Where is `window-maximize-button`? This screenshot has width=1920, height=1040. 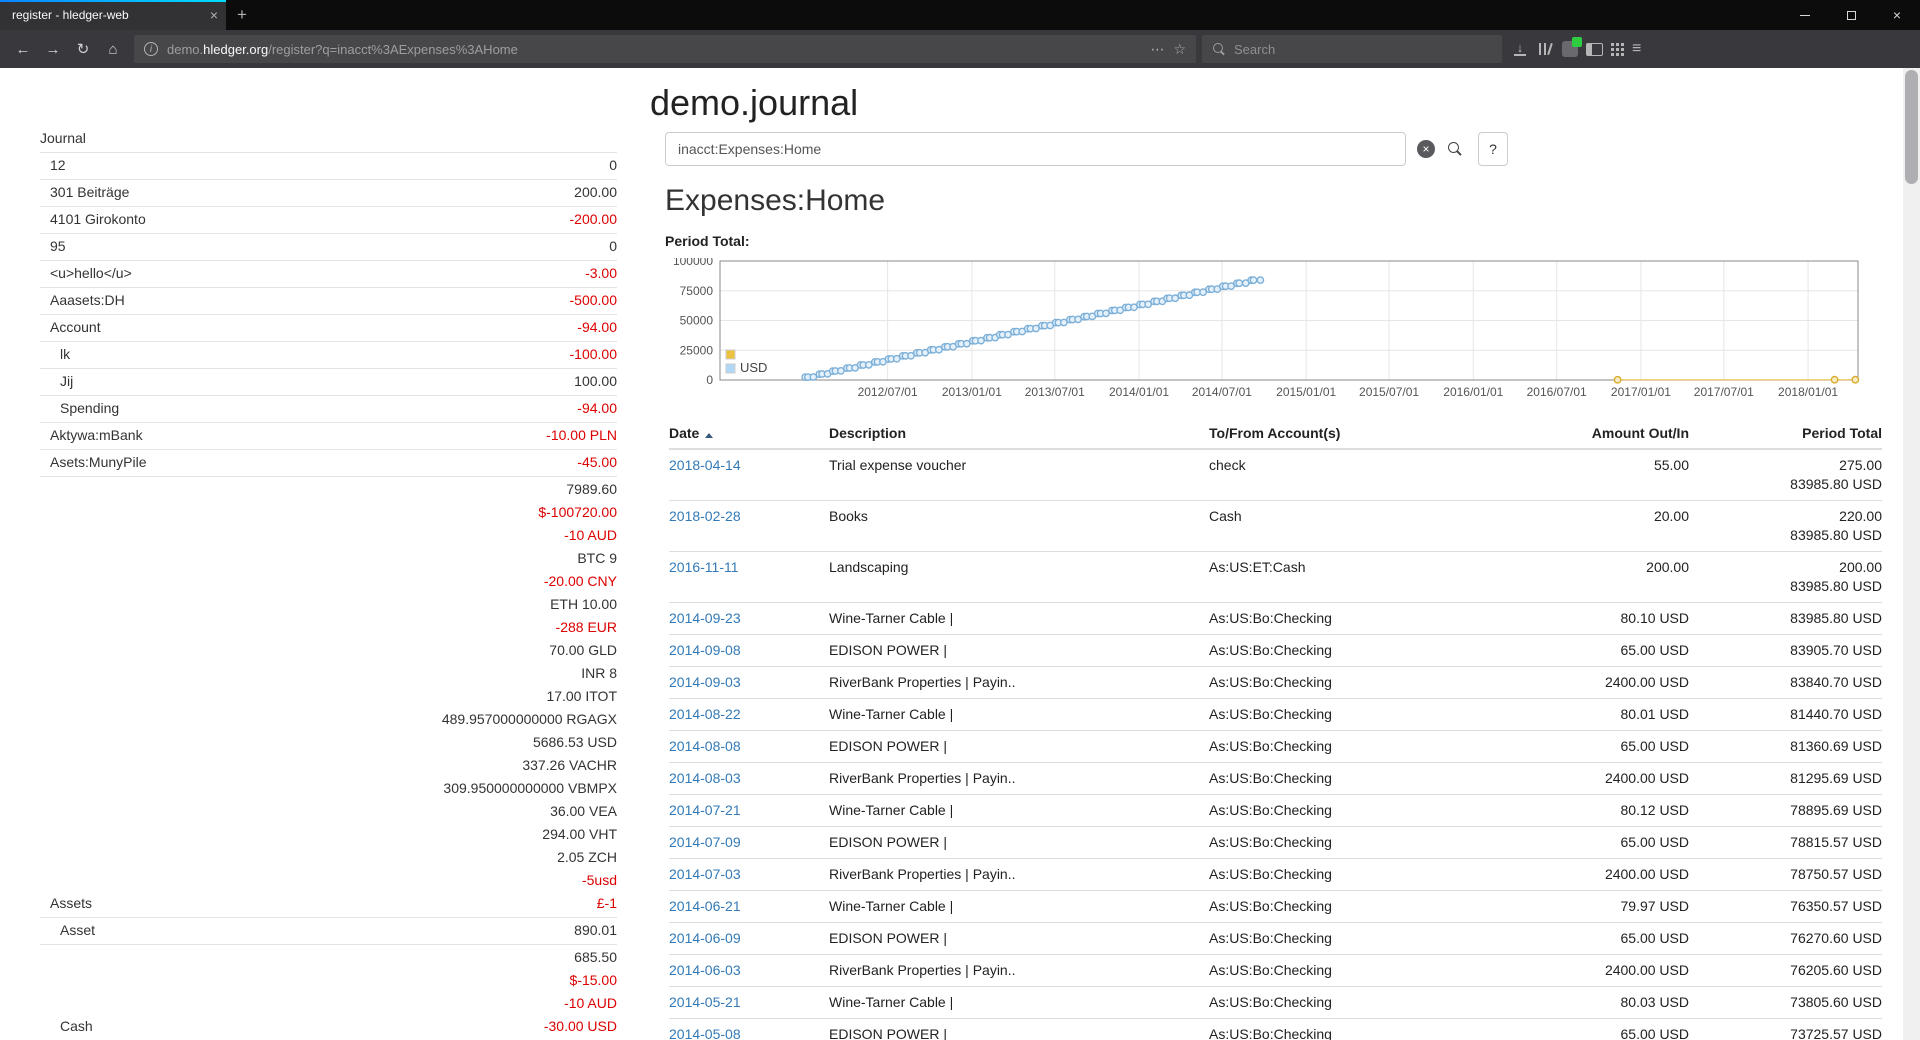
window-maximize-button is located at coordinates (1851, 15).